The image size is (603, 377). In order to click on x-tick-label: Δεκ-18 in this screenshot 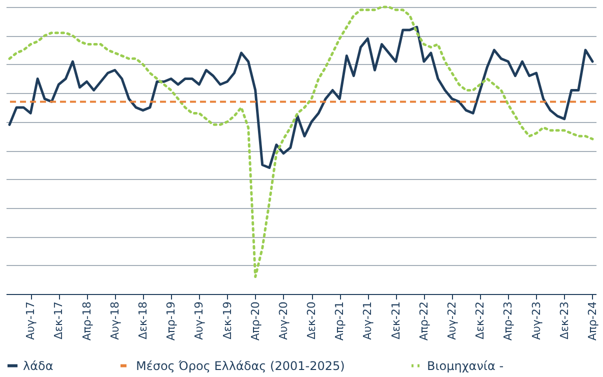, I will do `click(143, 321)`.